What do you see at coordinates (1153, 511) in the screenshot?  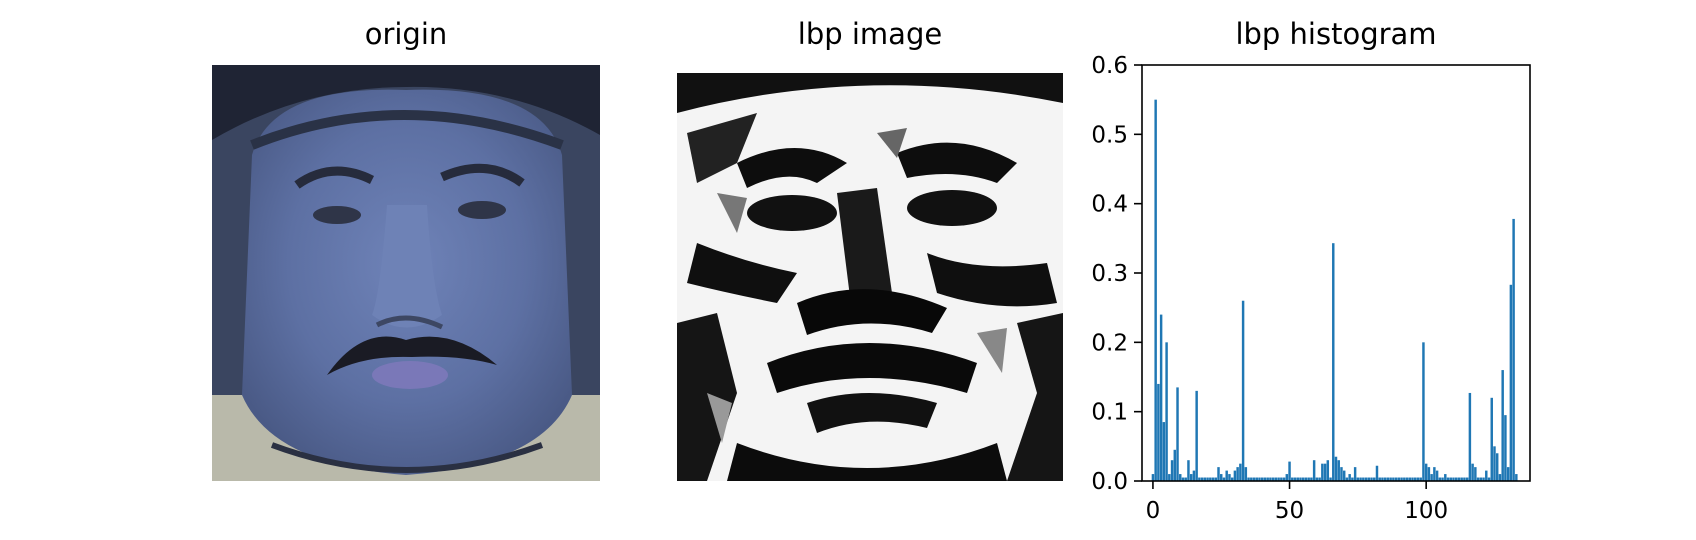 I see `x-tick-label: 0` at bounding box center [1153, 511].